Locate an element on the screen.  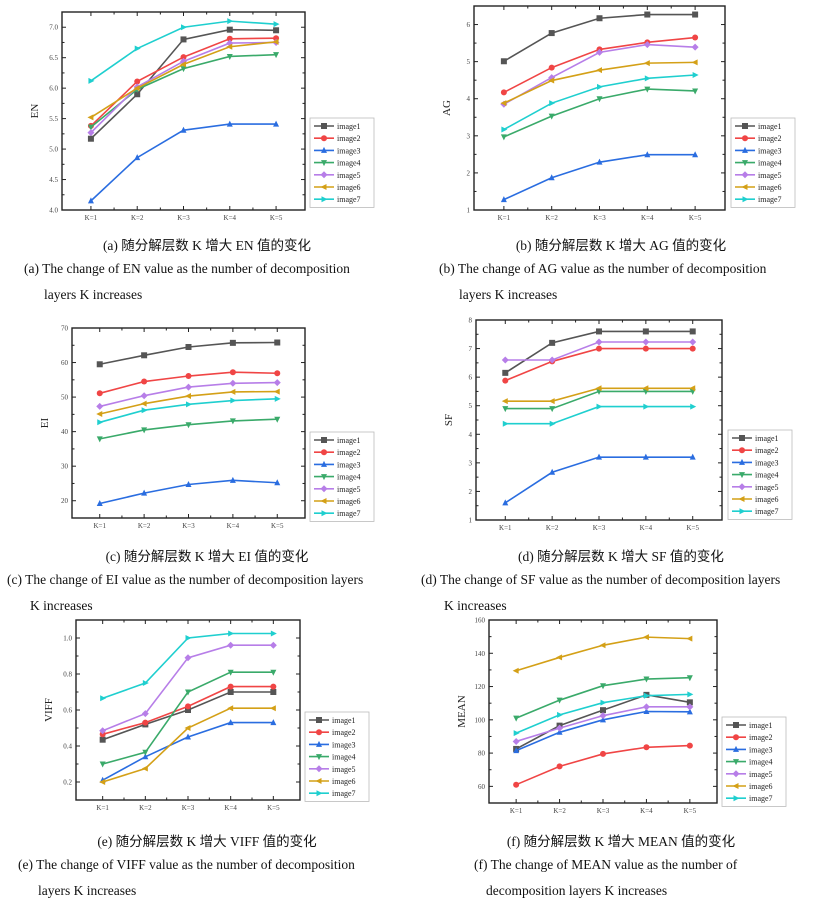
y-tick-label: 8 is located at coordinates (471, 321).